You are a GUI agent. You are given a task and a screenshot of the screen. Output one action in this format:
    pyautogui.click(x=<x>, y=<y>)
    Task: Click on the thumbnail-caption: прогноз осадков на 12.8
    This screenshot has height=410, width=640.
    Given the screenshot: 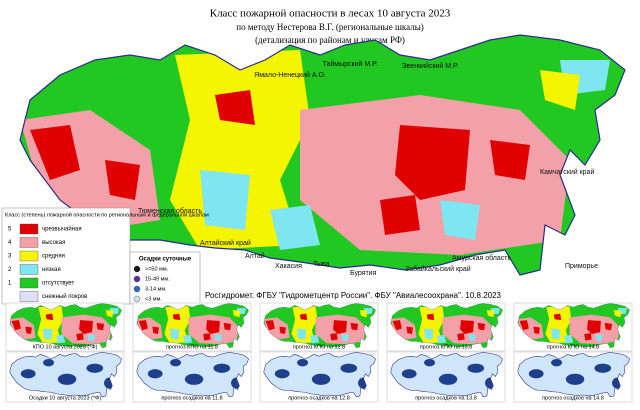 What is the action you would take?
    pyautogui.click(x=319, y=398)
    